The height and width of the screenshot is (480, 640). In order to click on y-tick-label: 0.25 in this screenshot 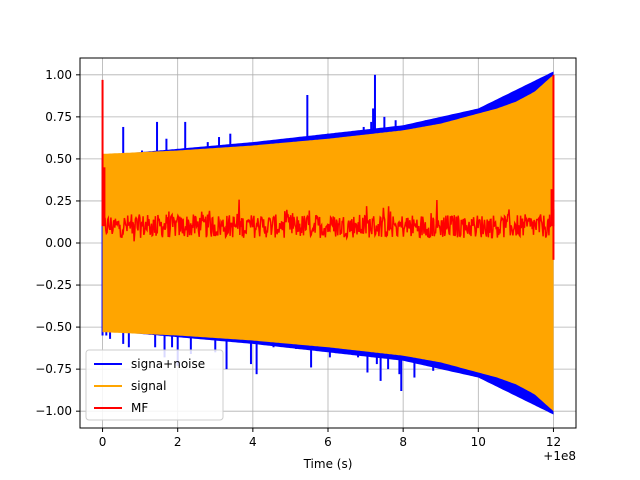, I will do `click(58, 201)`.